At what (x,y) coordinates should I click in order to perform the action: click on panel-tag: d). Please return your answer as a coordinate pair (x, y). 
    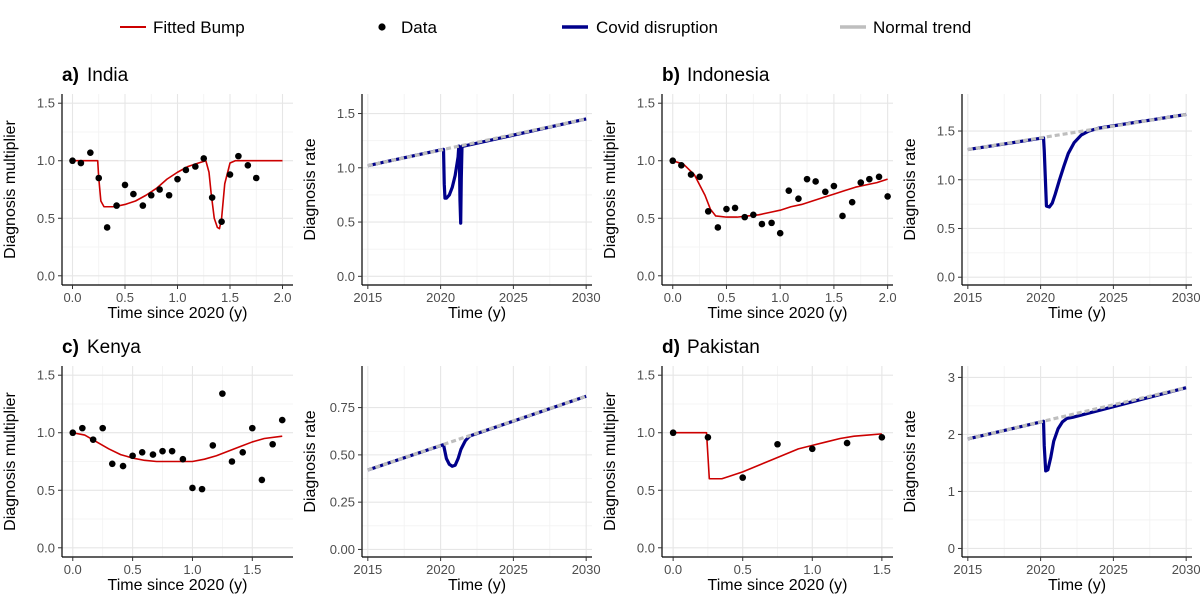
    Looking at the image, I should click on (671, 347).